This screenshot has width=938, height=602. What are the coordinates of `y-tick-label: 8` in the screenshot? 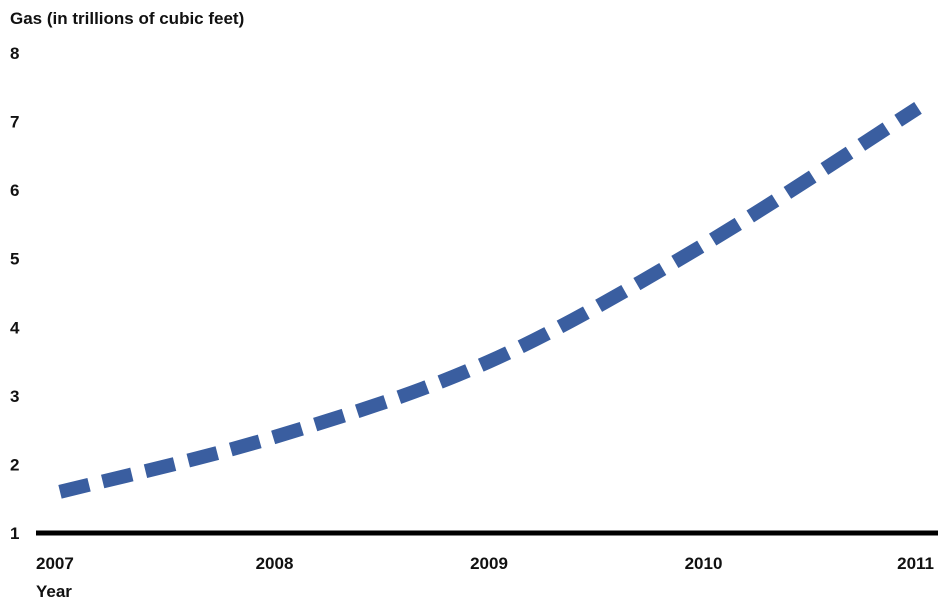 It's located at (14, 53).